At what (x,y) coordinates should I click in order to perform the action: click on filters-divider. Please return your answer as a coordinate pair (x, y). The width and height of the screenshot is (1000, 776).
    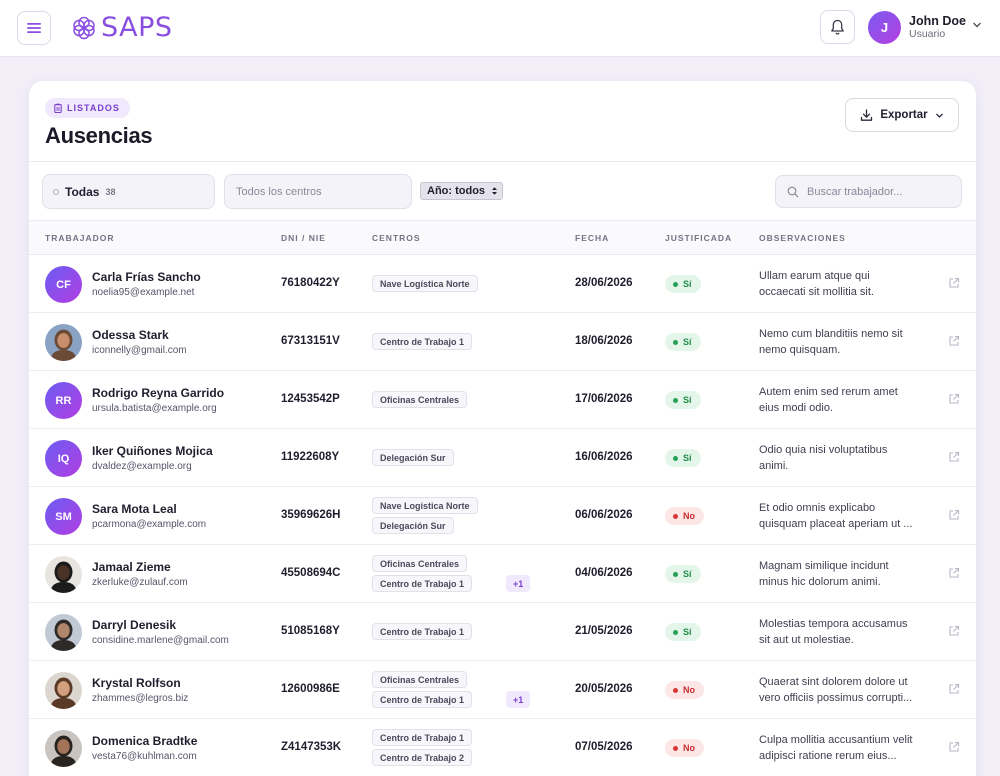
    Looking at the image, I should click on (502, 220).